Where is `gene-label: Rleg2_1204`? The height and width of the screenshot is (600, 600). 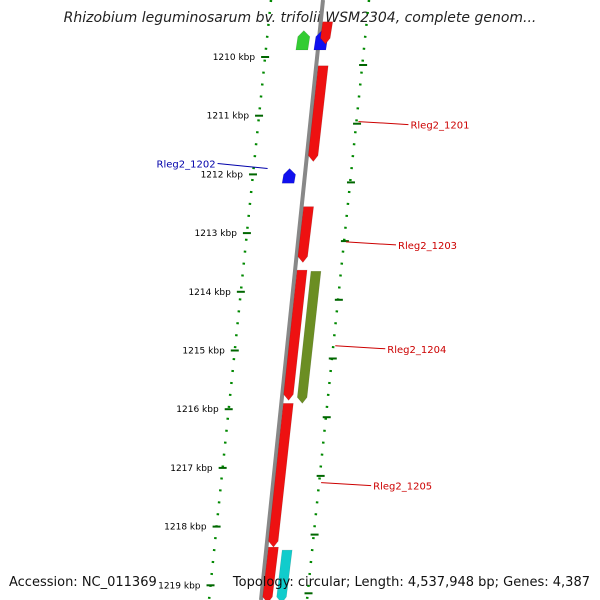
gene-label: Rleg2_1204 is located at coordinates (416, 350).